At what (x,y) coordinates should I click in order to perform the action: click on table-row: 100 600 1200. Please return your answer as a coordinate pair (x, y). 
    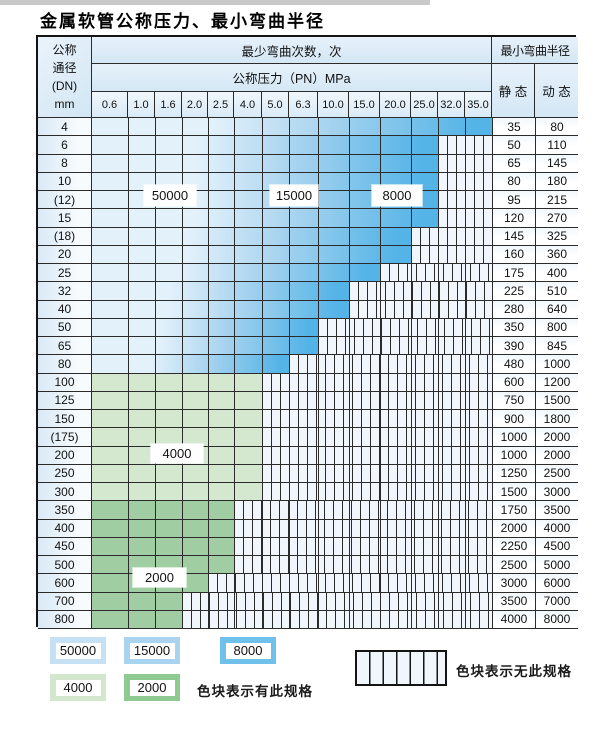
    Looking at the image, I should click on (308, 382).